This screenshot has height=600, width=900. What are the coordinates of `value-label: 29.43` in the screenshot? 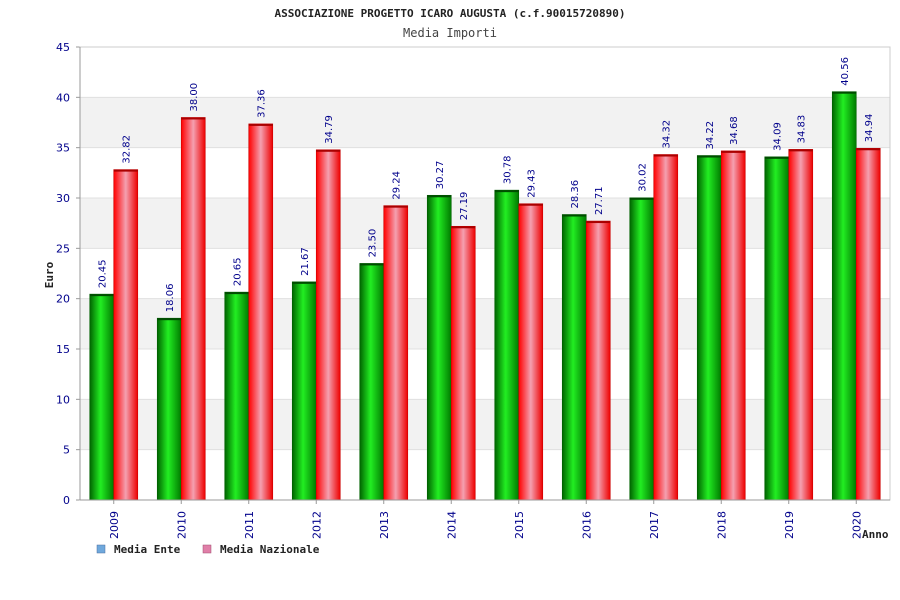 It's located at (532, 183).